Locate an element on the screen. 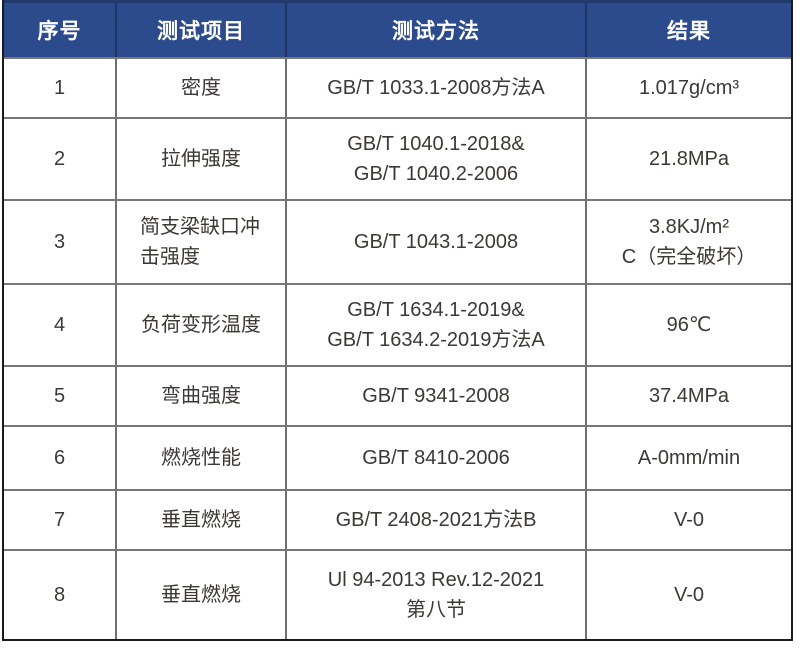 The width and height of the screenshot is (800, 664). cell-line: 96℃ is located at coordinates (689, 325).